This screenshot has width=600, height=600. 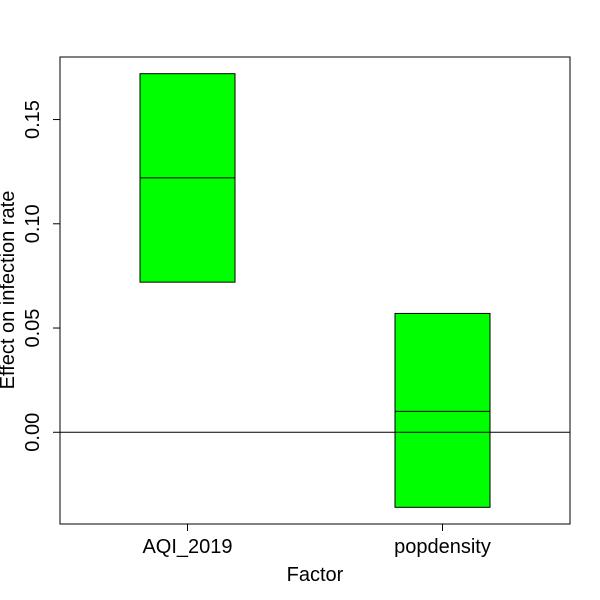 What do you see at coordinates (315, 575) in the screenshot?
I see `x-axis-label: Factor` at bounding box center [315, 575].